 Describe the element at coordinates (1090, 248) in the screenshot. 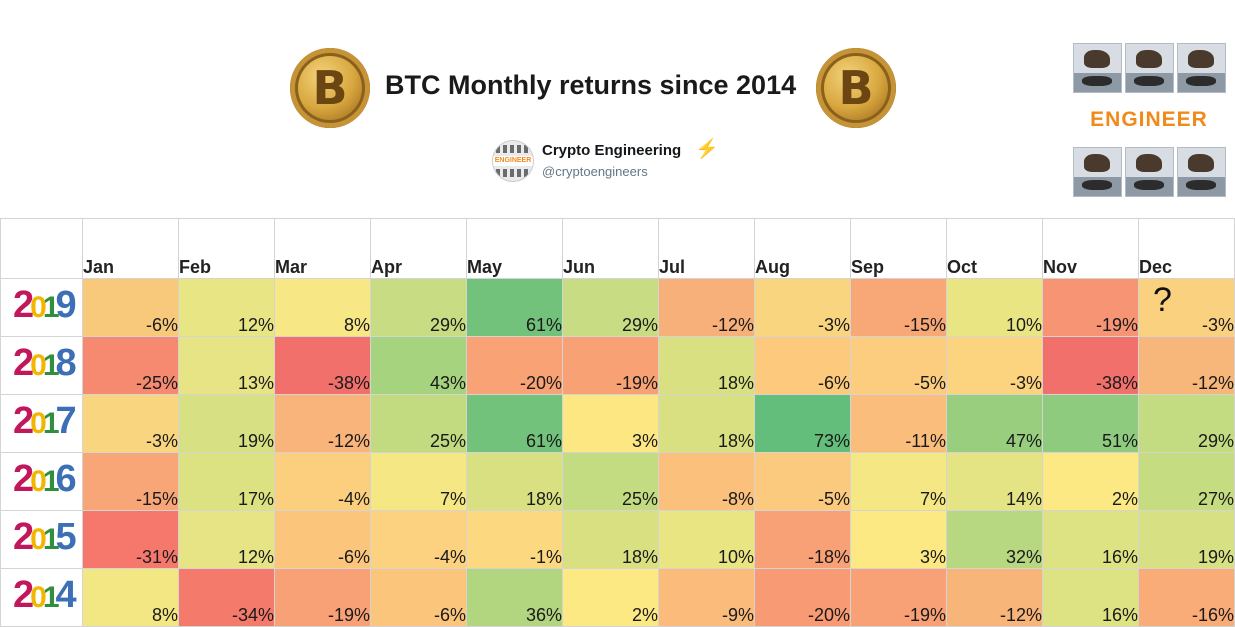

I see `month-header: Nov` at that location.